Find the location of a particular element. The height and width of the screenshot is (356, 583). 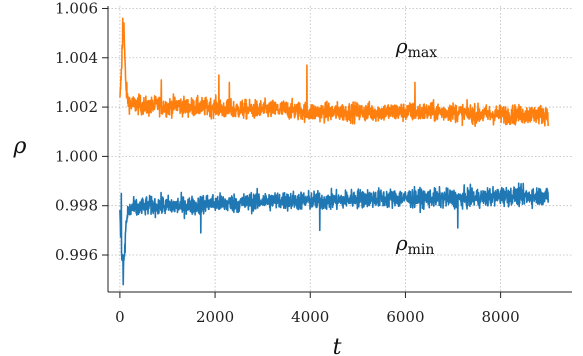

x-tick-label: 8000 is located at coordinates (501, 317).